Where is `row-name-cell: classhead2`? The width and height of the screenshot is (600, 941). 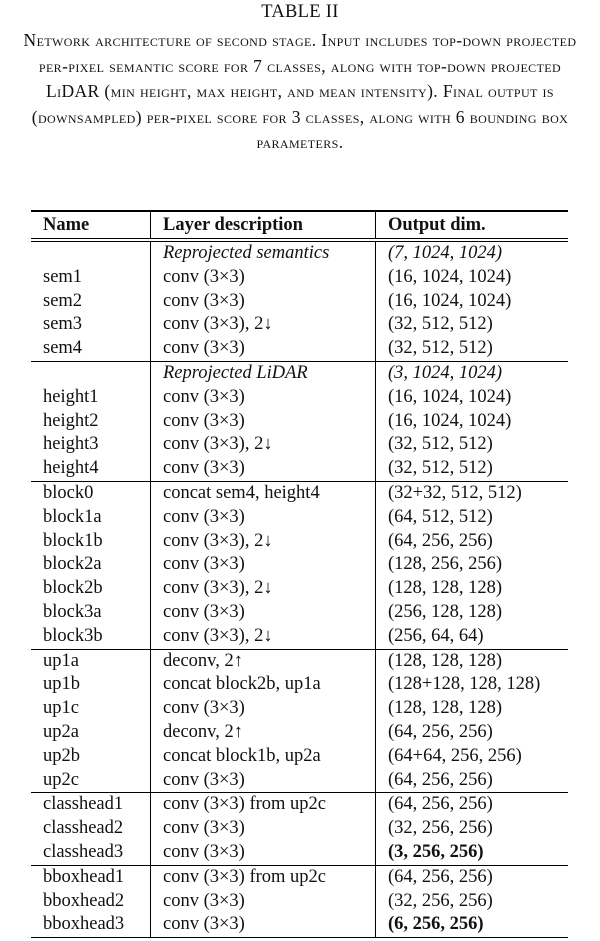 row-name-cell: classhead2 is located at coordinates (83, 828).